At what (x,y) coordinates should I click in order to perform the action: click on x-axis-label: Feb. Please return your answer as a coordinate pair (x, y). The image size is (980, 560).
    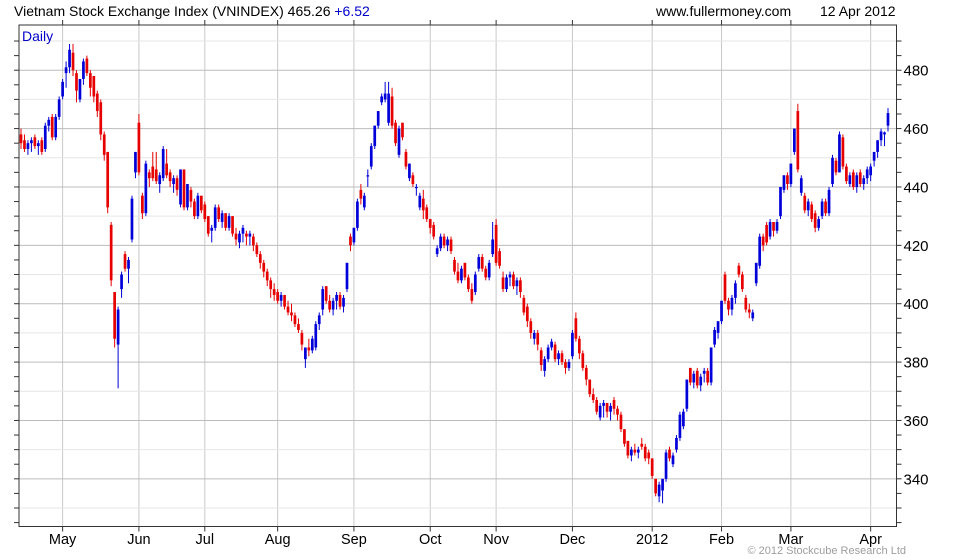
    Looking at the image, I should click on (721, 540).